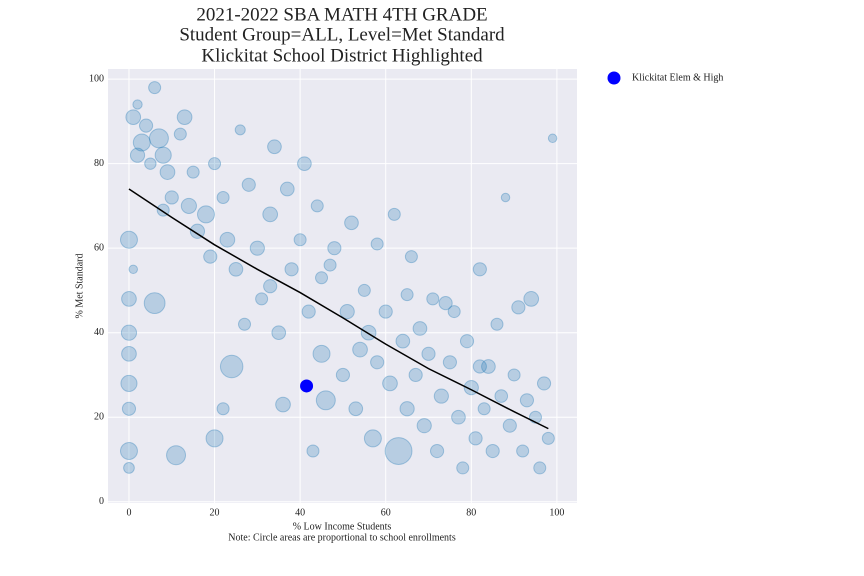 The width and height of the screenshot is (864, 576). I want to click on chart-title: 2021-2022 SBA MATH 4TH GRADE, so click(341, 14).